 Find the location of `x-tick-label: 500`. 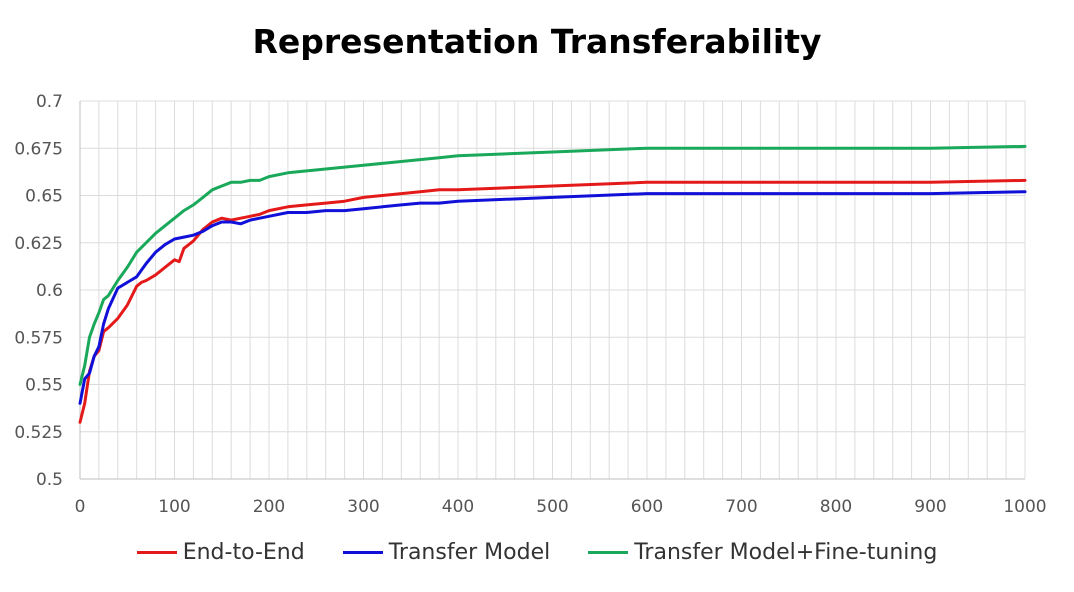

x-tick-label: 500 is located at coordinates (552, 507).